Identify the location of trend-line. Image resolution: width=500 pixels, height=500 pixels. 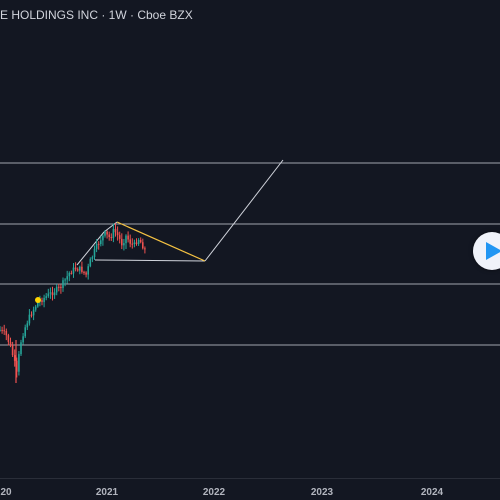
(161, 241).